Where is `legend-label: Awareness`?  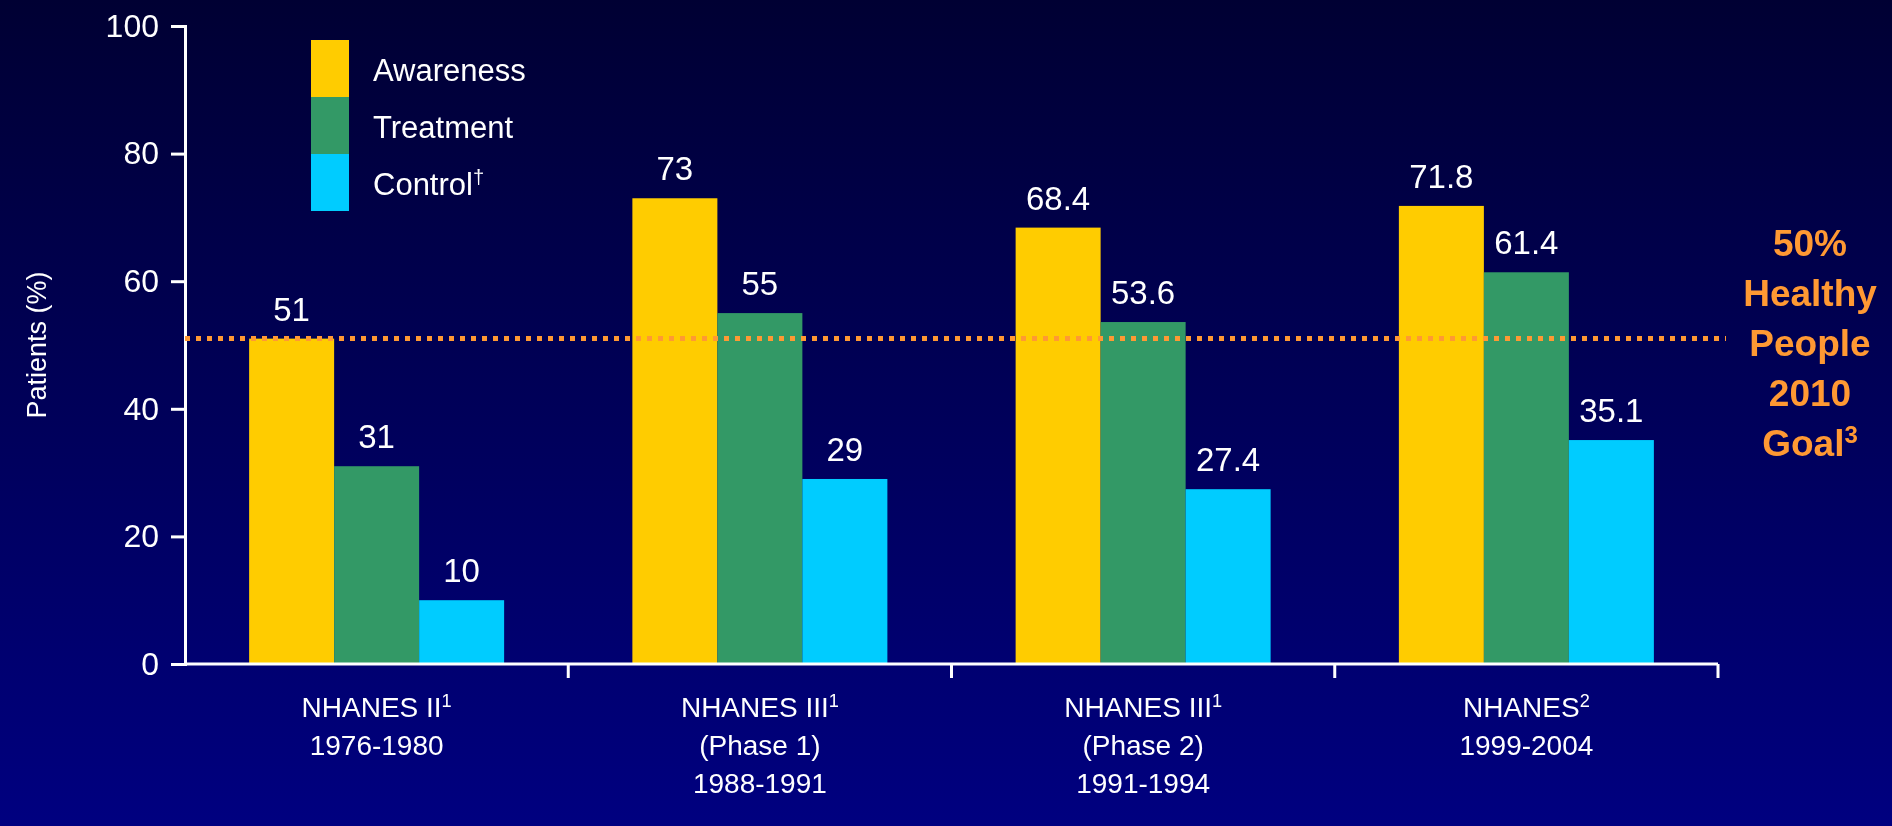 legend-label: Awareness is located at coordinates (449, 70).